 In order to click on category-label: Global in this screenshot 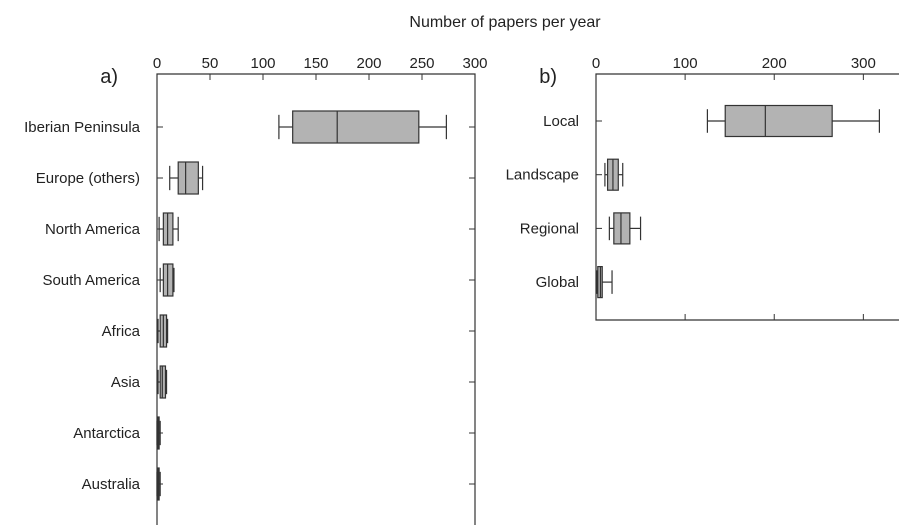, I will do `click(557, 282)`.